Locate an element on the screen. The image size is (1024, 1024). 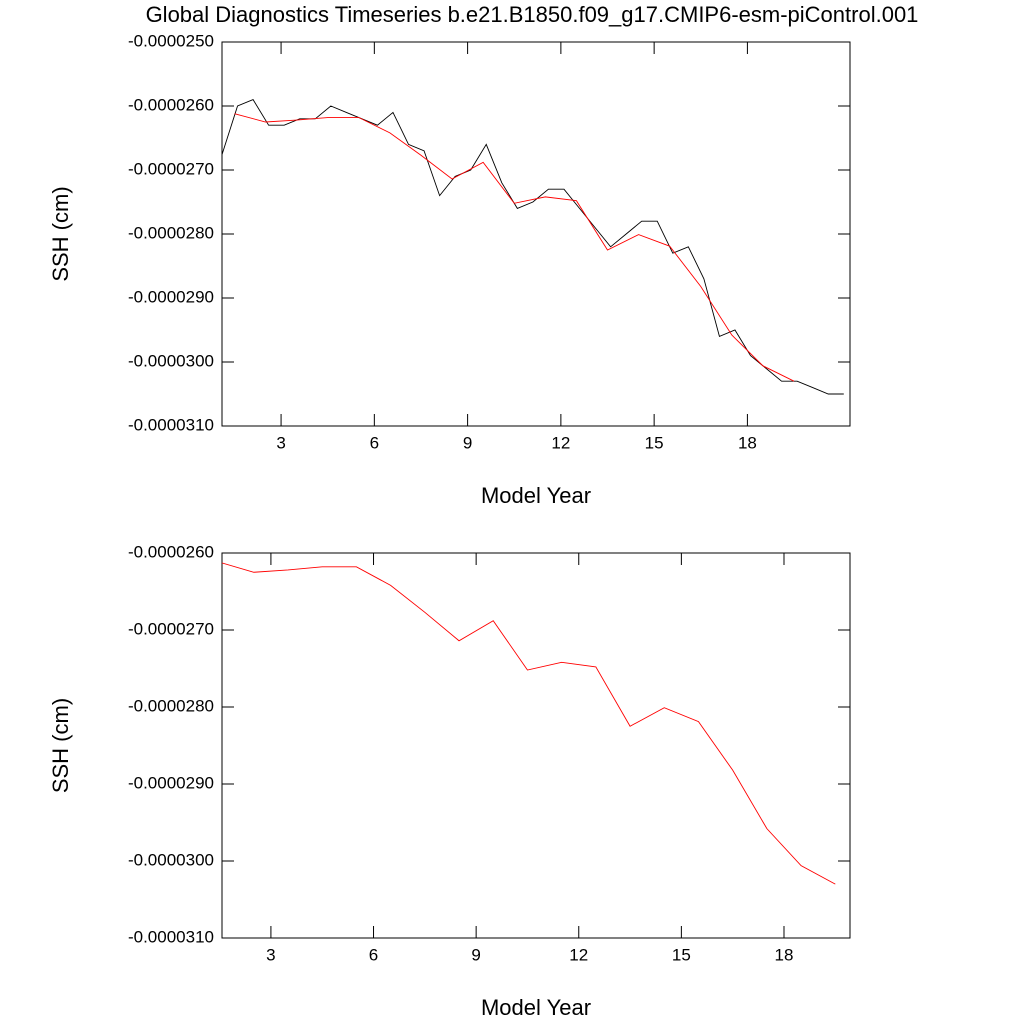
data-line is located at coordinates (514, 247).